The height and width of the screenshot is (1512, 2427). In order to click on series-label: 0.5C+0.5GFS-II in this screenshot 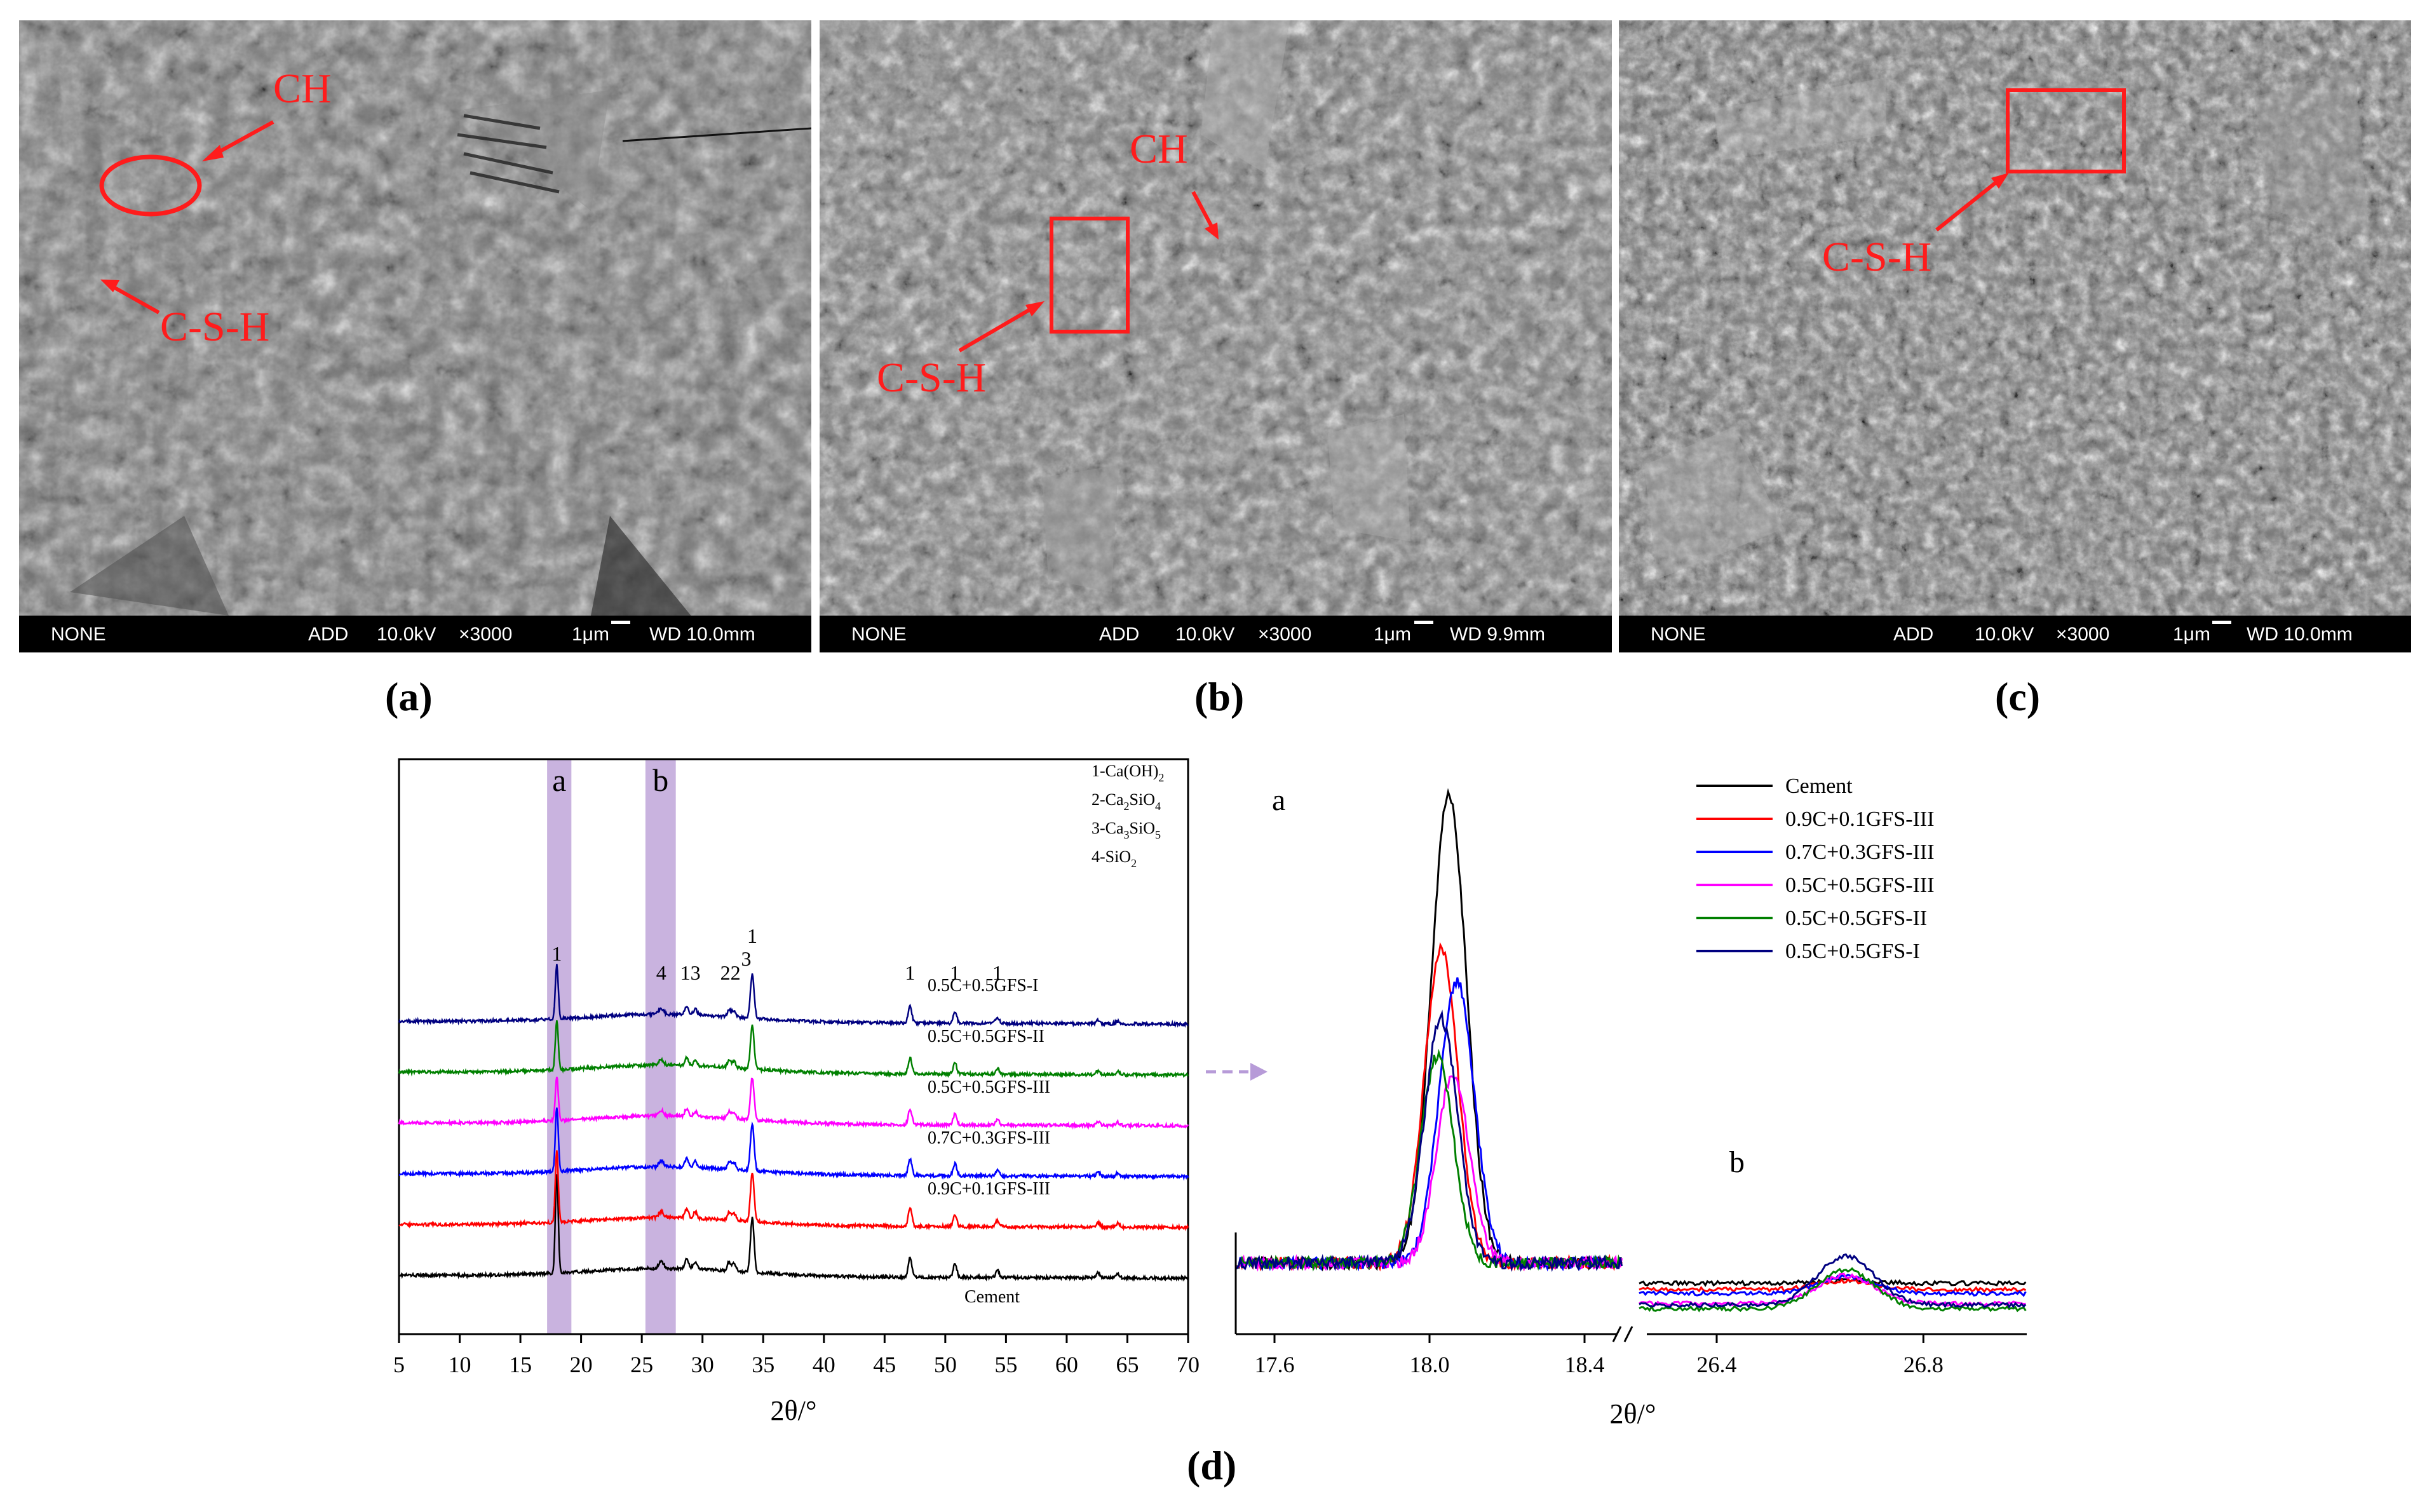, I will do `click(986, 1036)`.